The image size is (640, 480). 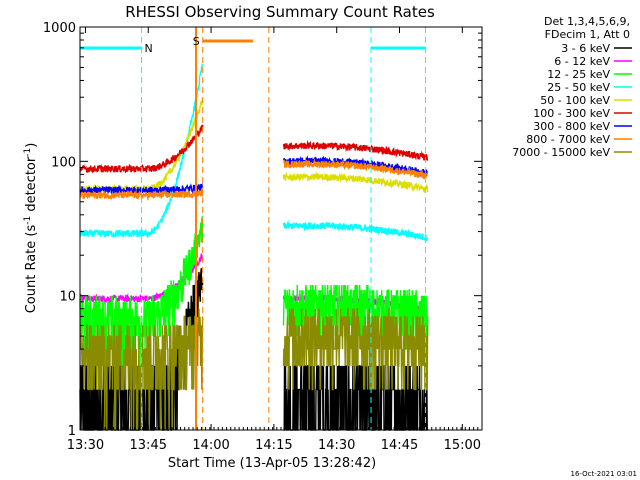 I want to click on series-6to12keV-kev-line, so click(x=253, y=283).